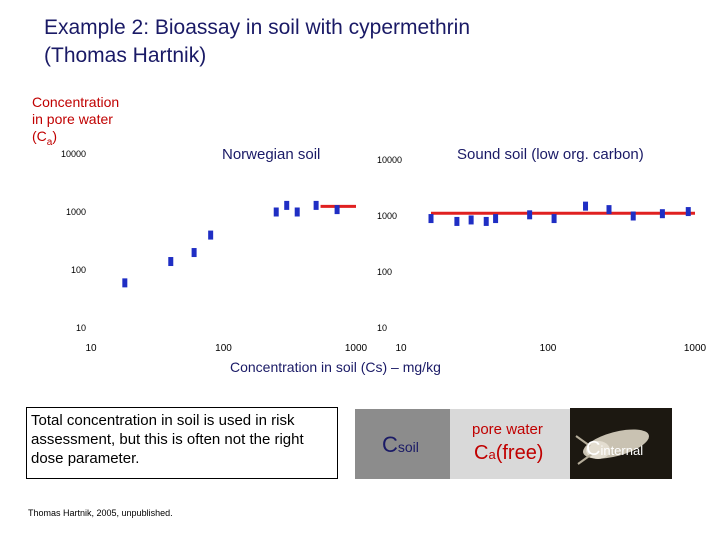 Image resolution: width=720 pixels, height=540 pixels. What do you see at coordinates (519, 453) in the screenshot?
I see `ca-free: (free)` at bounding box center [519, 453].